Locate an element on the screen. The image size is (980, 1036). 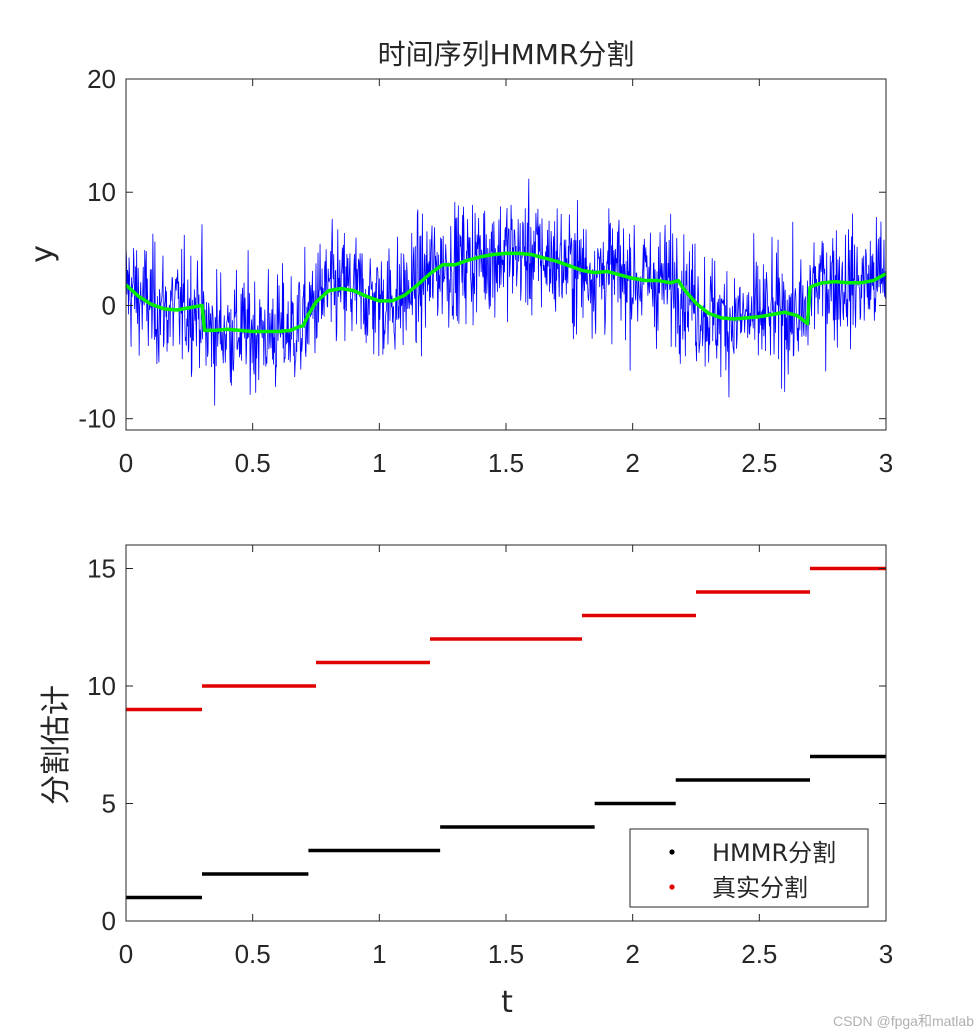
top-plot-ylabel: y is located at coordinates (42, 254).